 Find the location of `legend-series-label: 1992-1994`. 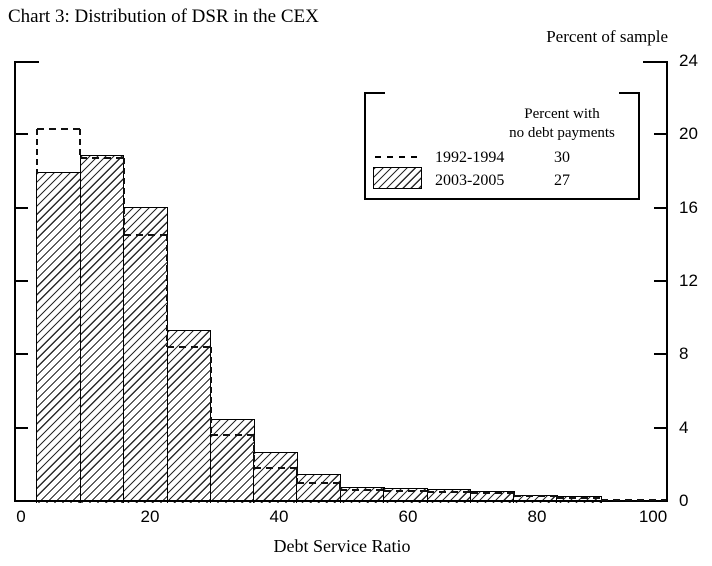

legend-series-label: 1992-1994 is located at coordinates (470, 157).